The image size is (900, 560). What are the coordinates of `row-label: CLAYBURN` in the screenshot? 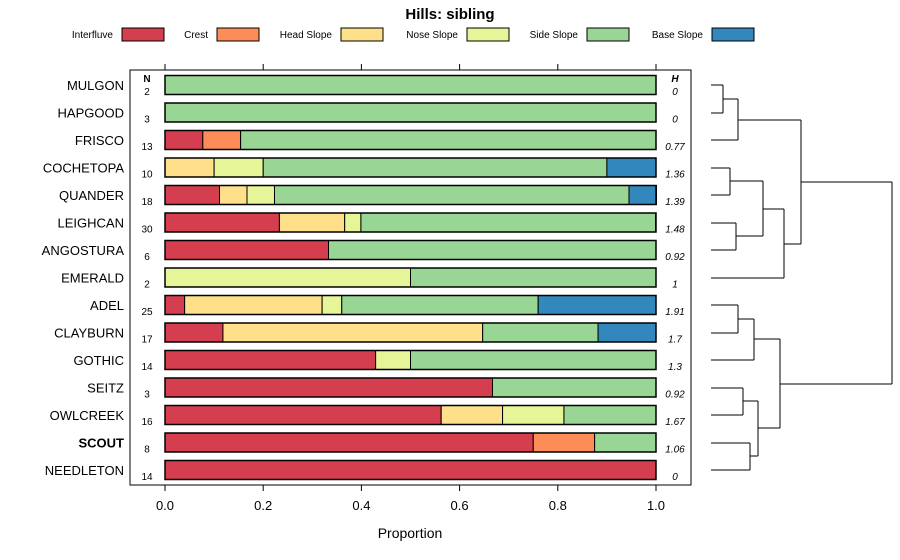 It's located at (89, 333).